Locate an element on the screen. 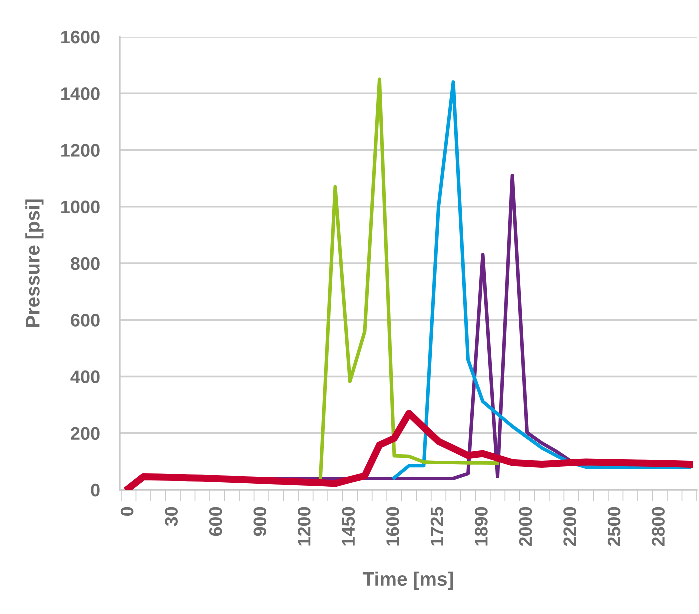  x-tick-label: 2000 is located at coordinates (525, 526).